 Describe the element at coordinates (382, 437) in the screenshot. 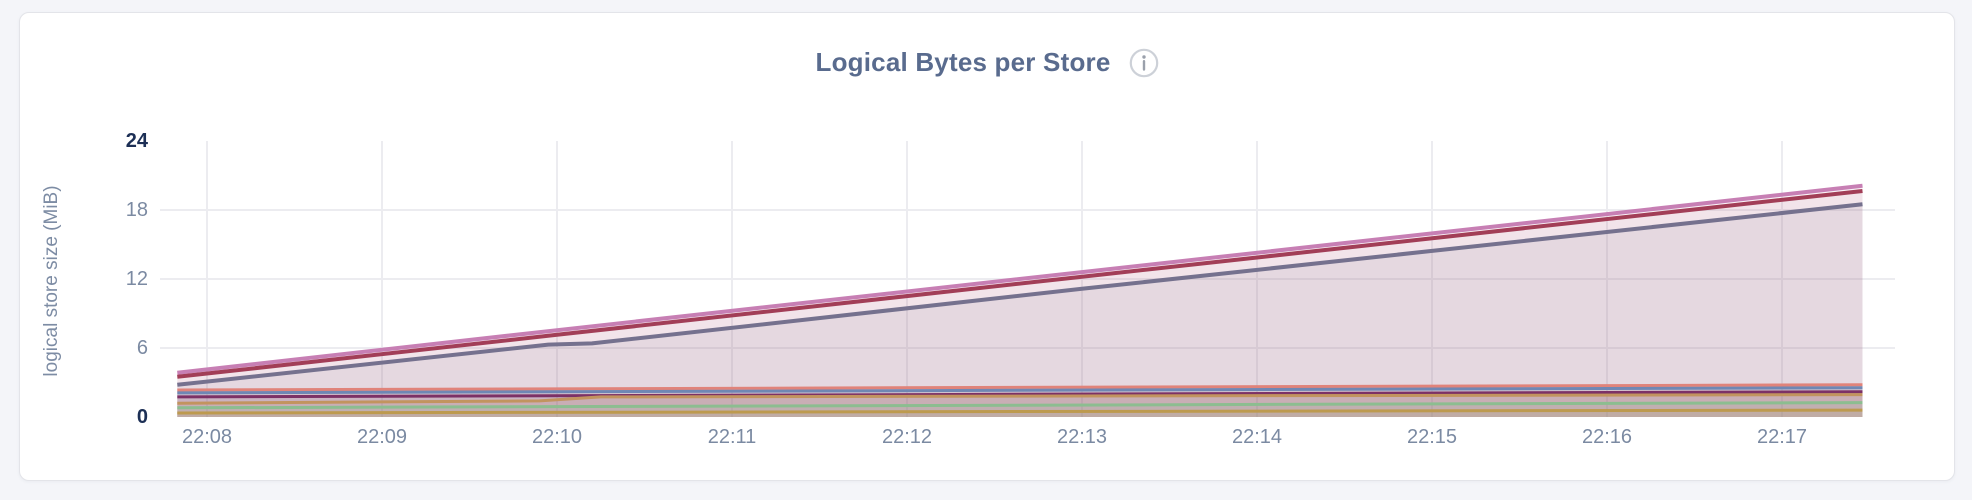

I see `x-tick-label: 22:09` at that location.